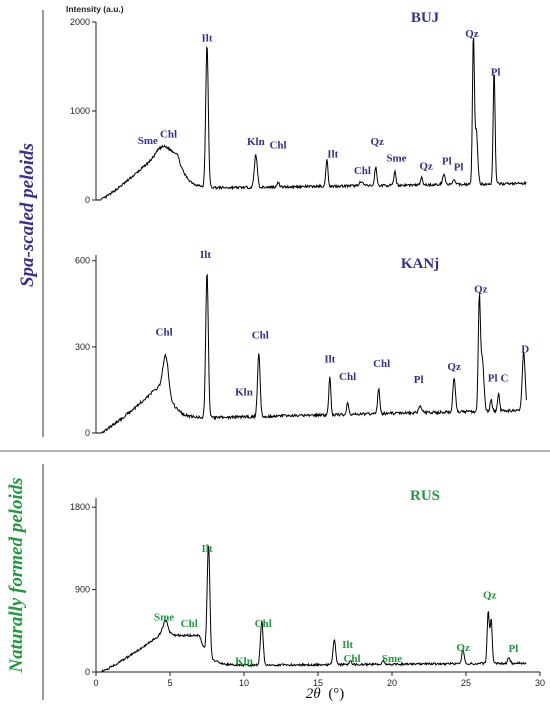  I want to click on y-tick-label: 1800, so click(80, 507).